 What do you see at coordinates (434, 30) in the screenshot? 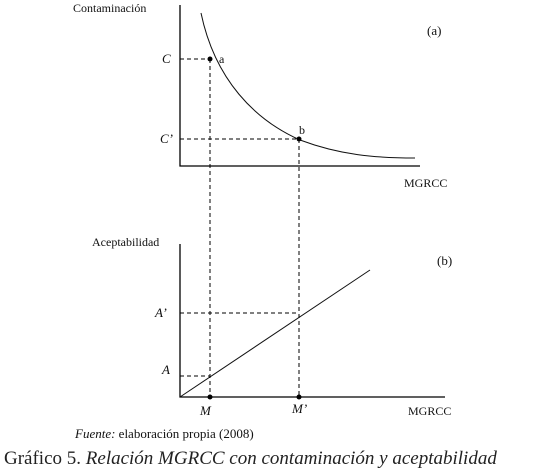
I see `panel-a-tag: (a)` at bounding box center [434, 30].